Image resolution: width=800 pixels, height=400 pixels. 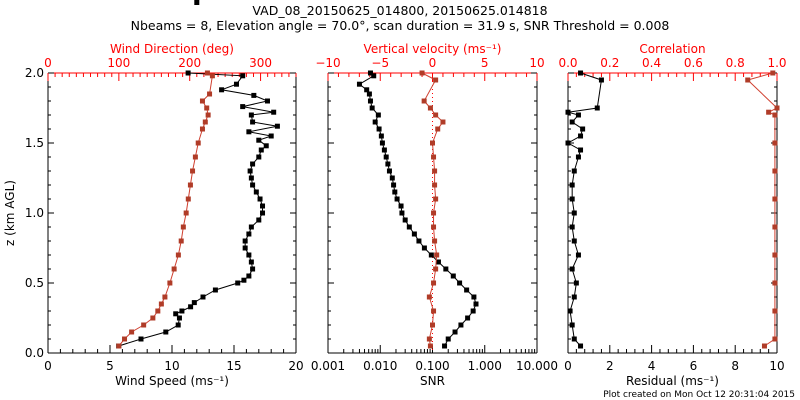 I want to click on x-bottom-tick-label: 6, so click(x=694, y=366).